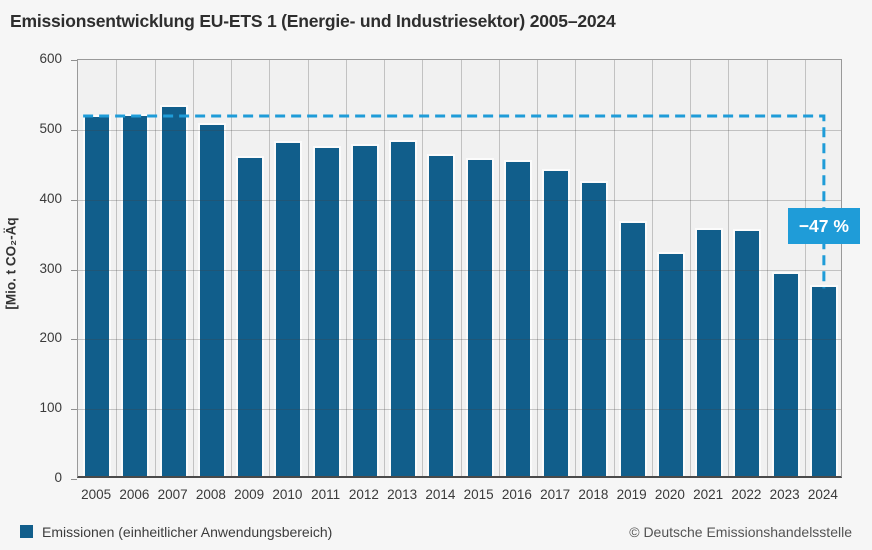  I want to click on y-tick-label: 300, so click(50, 268).